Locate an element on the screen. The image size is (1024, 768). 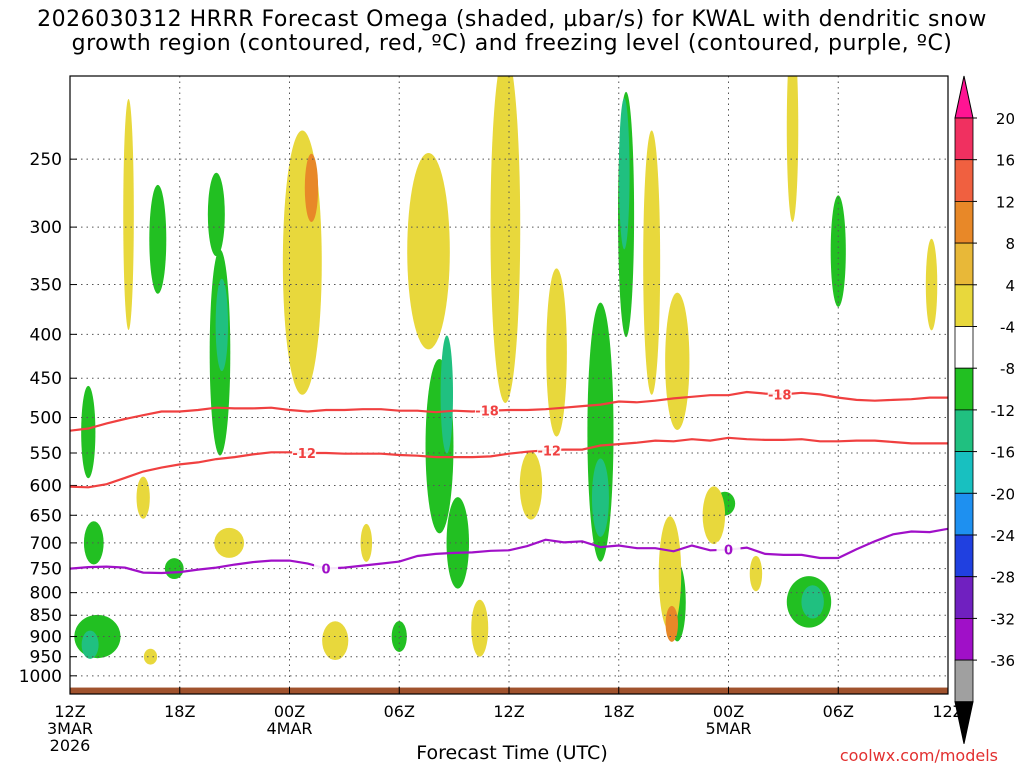
omega-up-hour30-core is located at coordinates (624, 174).